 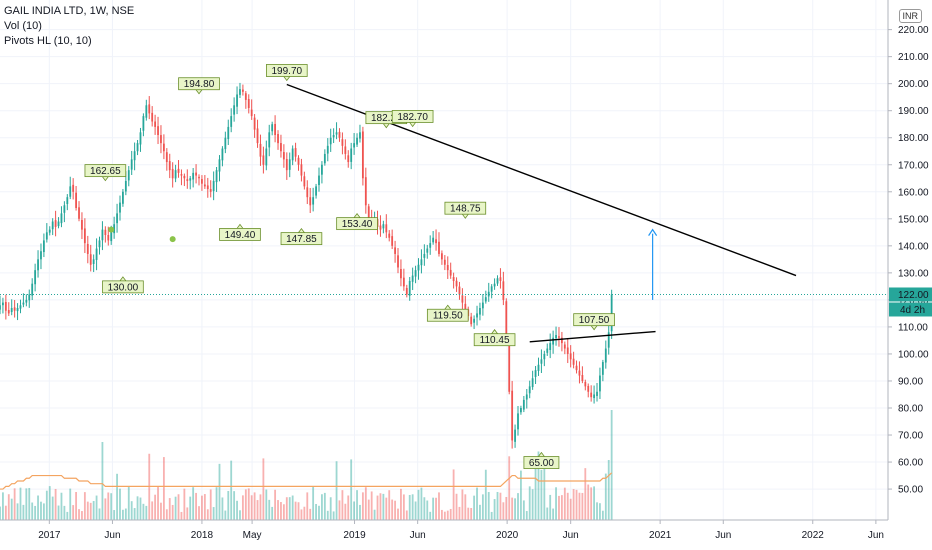 I want to click on x-tick-label: 2020, so click(x=507, y=535).